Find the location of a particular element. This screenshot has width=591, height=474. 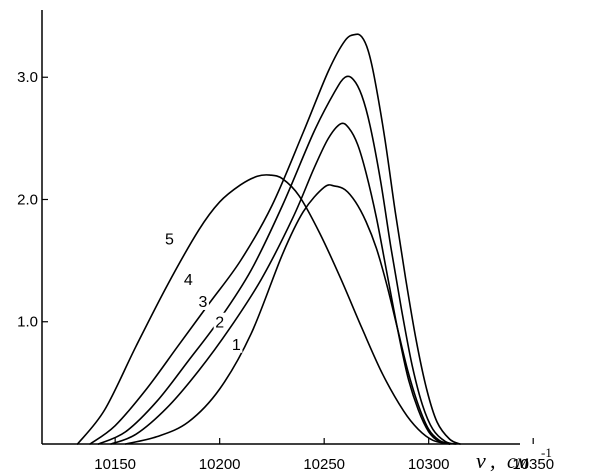

x-tick-label: 10200 is located at coordinates (220, 464).